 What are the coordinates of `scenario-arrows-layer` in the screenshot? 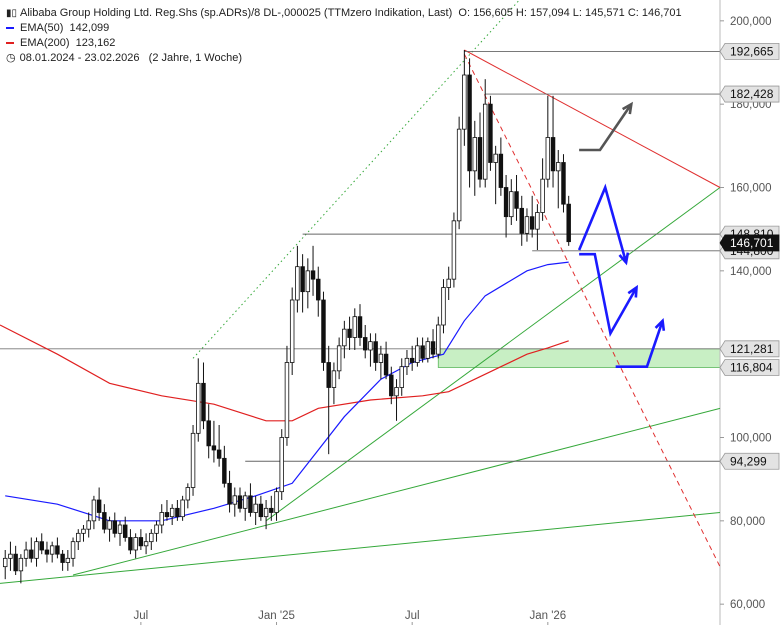 It's located at (621, 234).